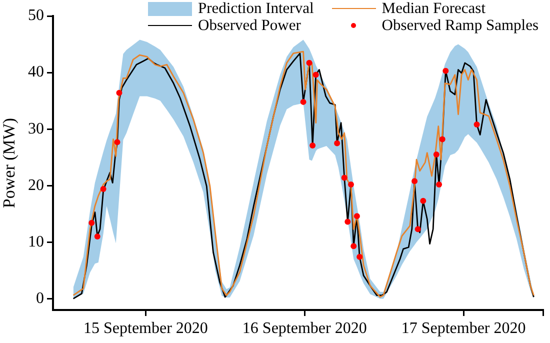  What do you see at coordinates (36, 185) in the screenshot?
I see `y-tick-label: 20` at bounding box center [36, 185].